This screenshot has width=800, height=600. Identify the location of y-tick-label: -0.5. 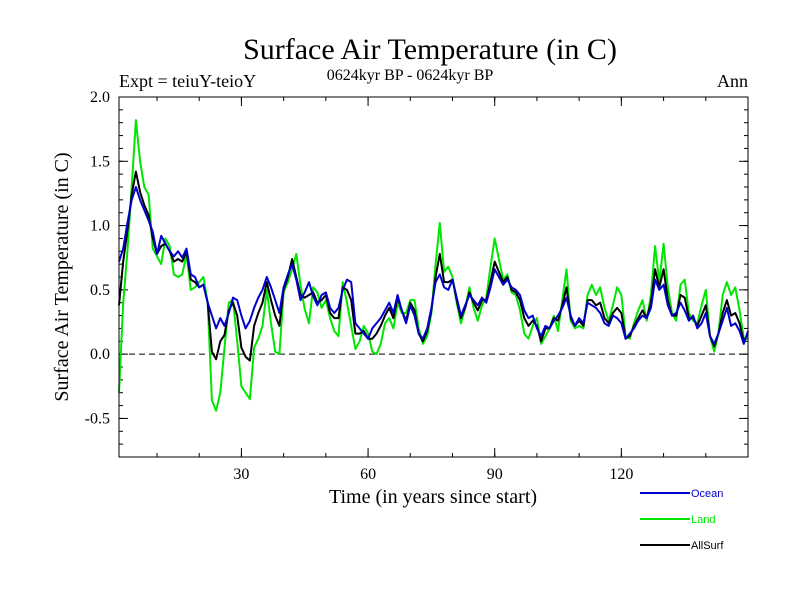
(97, 418).